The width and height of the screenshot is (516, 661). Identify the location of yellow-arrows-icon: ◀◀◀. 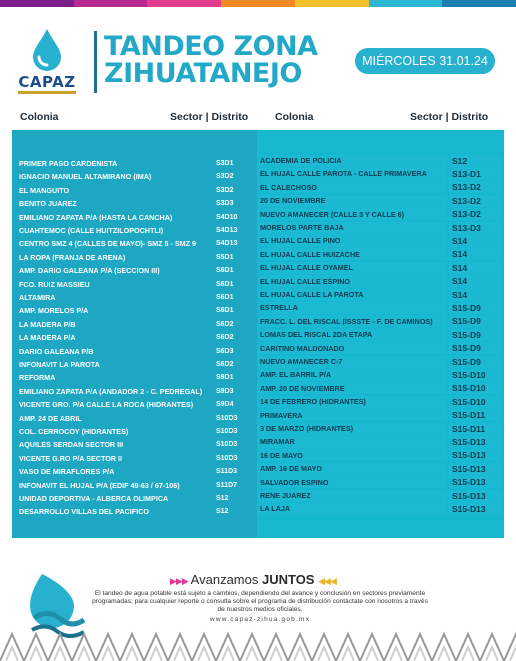
(327, 581).